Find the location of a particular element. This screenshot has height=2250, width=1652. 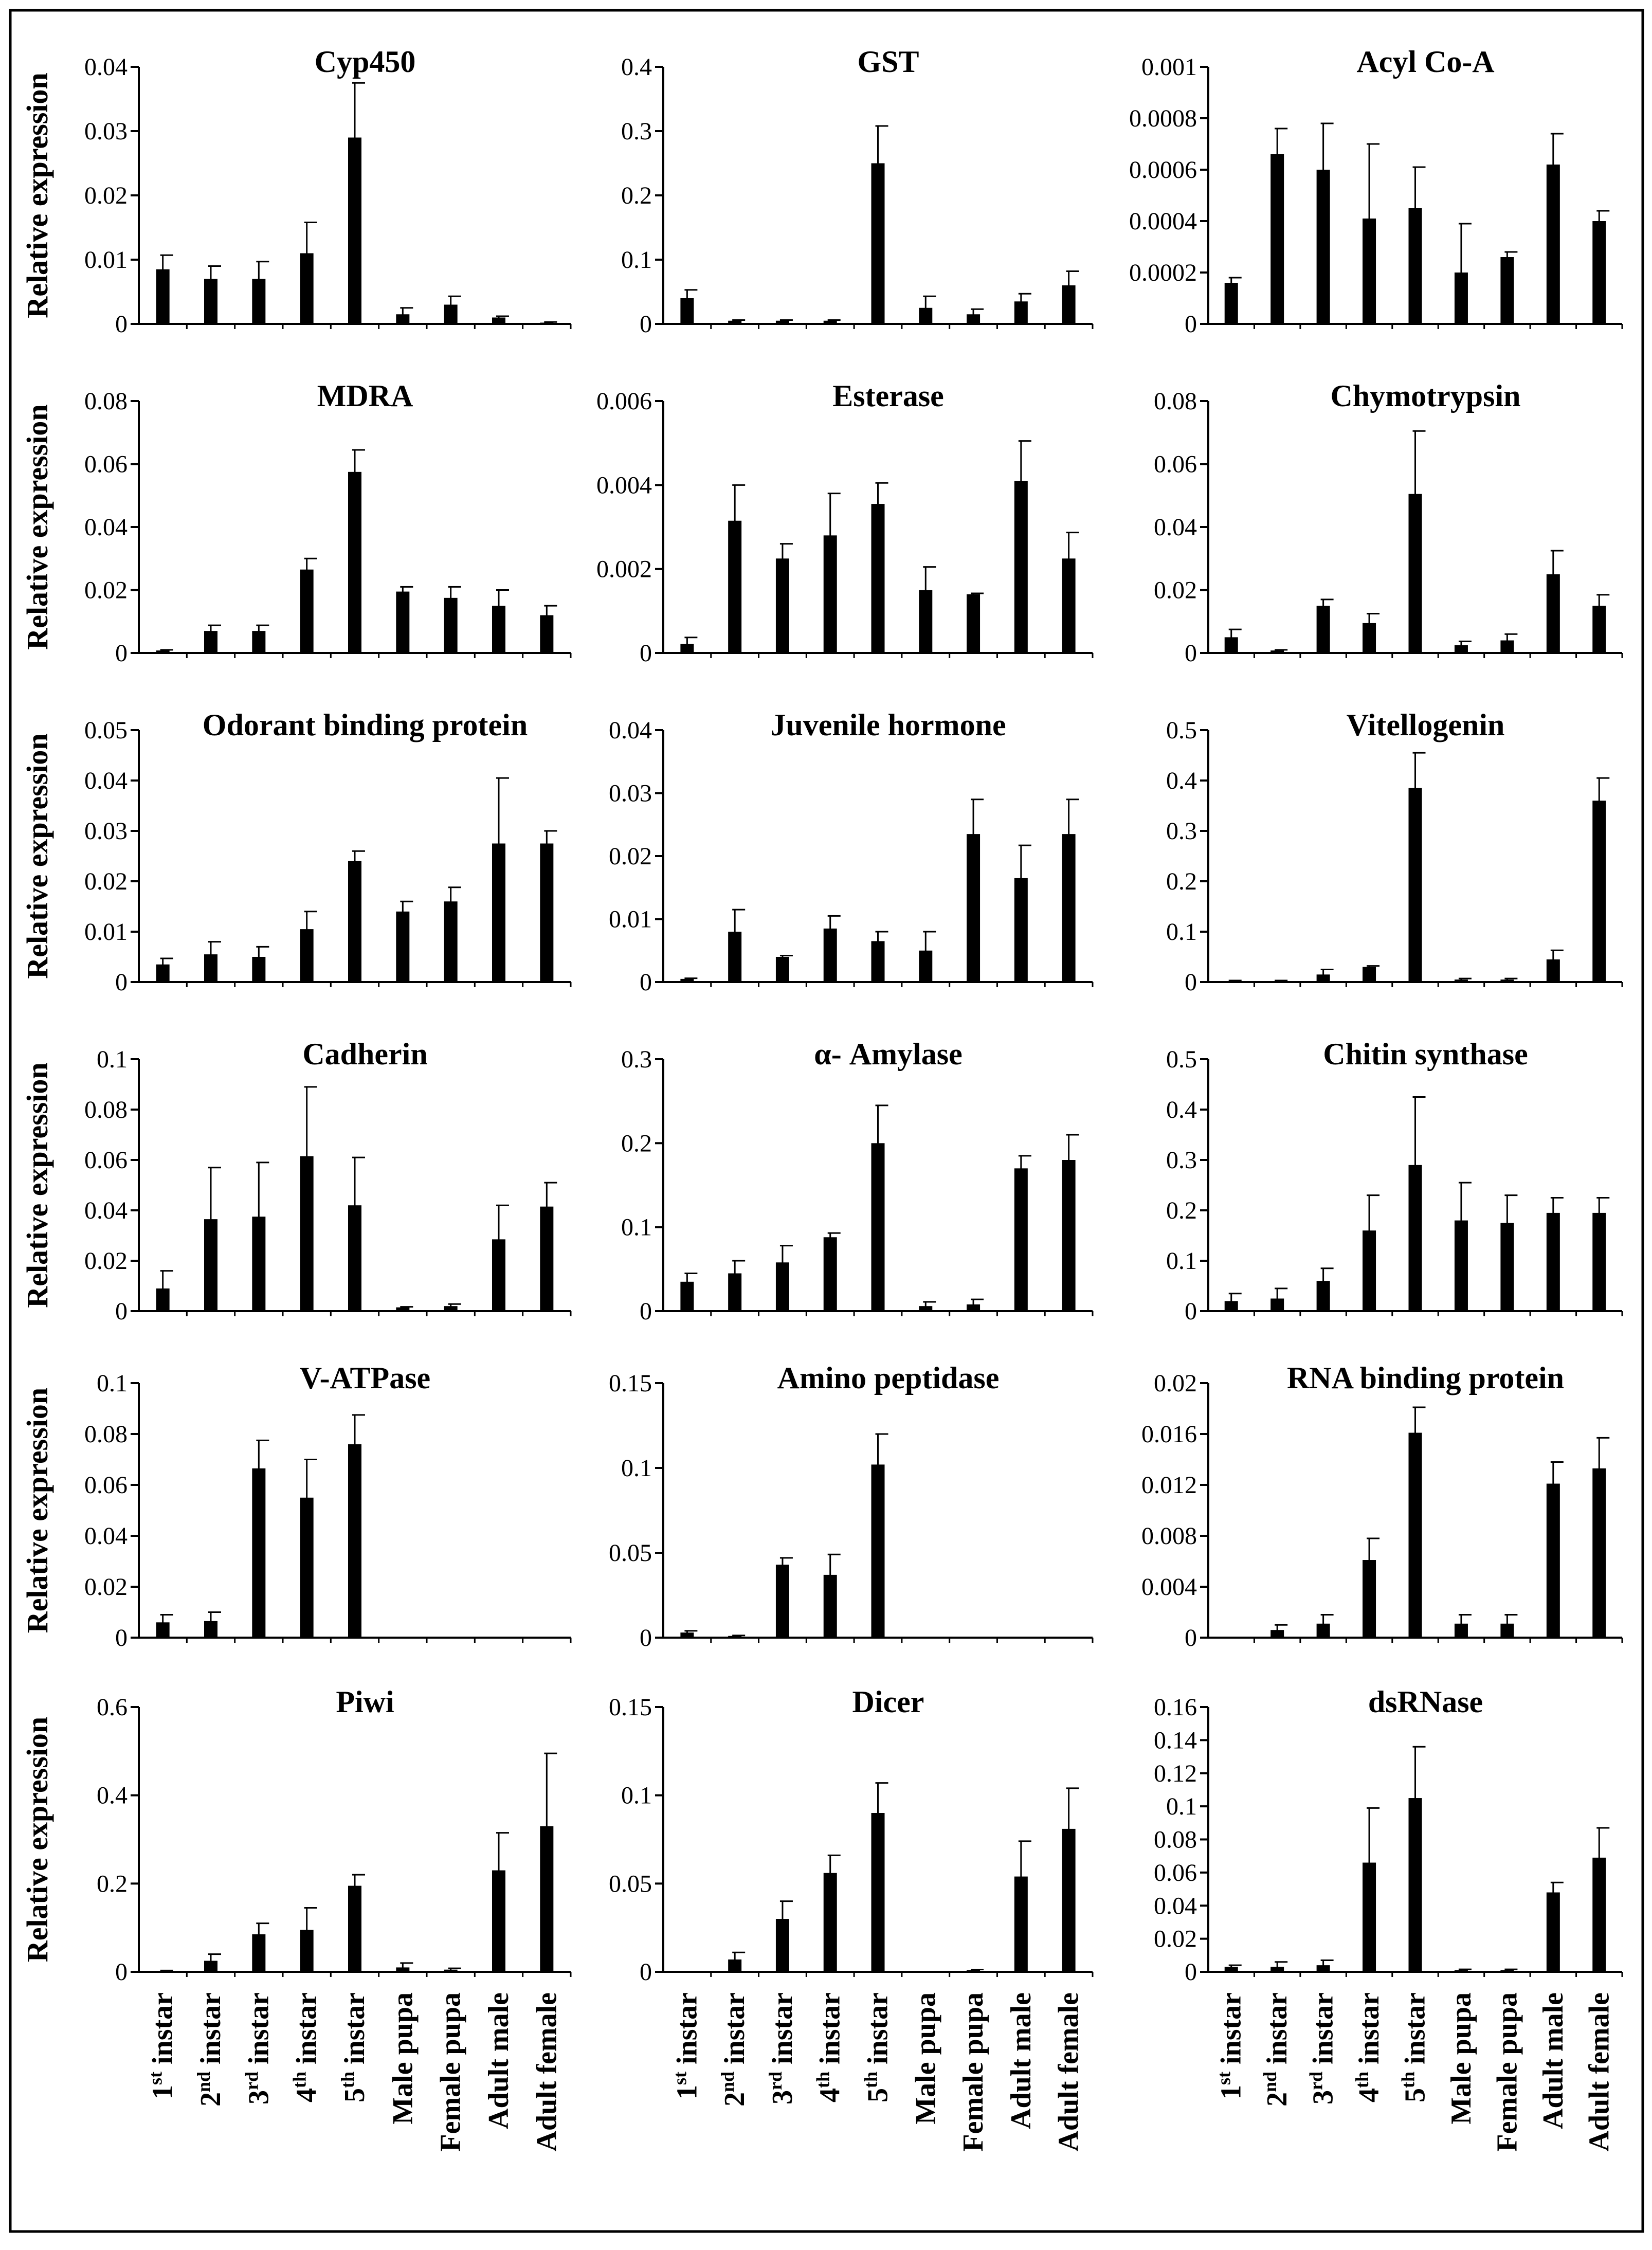

category-label-9: Adult female is located at coordinates (1069, 2072).